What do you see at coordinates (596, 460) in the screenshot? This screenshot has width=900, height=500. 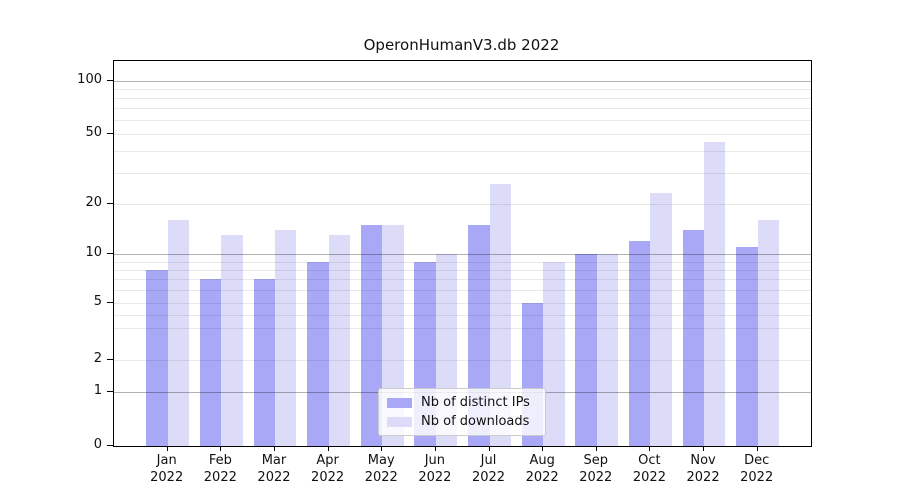 I see `x-tick-label-month: Sep` at bounding box center [596, 460].